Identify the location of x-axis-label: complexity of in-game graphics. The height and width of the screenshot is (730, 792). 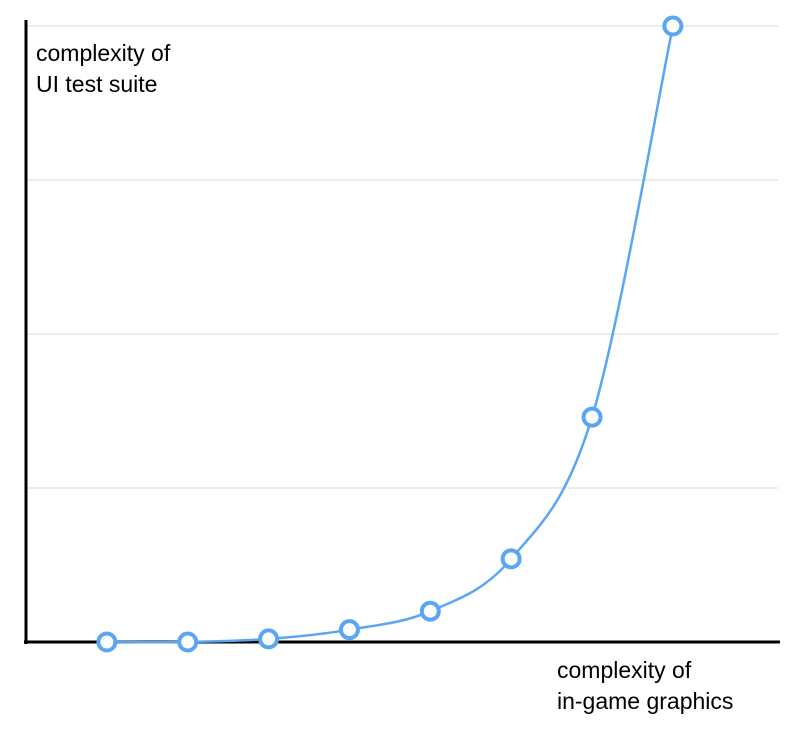
(645, 686).